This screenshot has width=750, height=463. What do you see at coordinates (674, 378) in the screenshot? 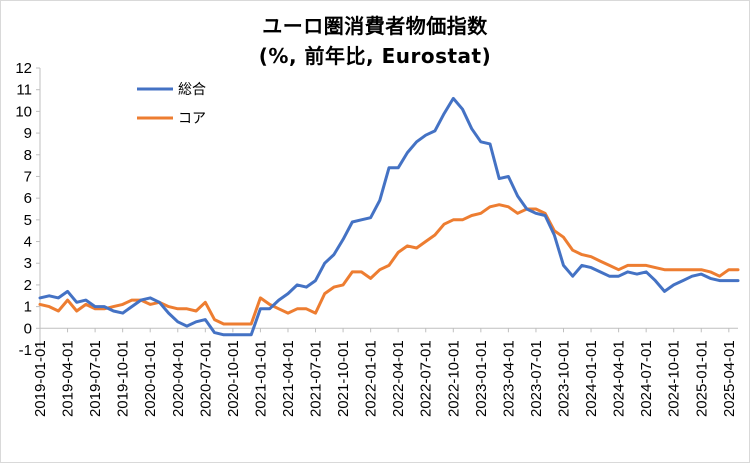
I see `x-tick-label: 2024-10-01` at bounding box center [674, 378].